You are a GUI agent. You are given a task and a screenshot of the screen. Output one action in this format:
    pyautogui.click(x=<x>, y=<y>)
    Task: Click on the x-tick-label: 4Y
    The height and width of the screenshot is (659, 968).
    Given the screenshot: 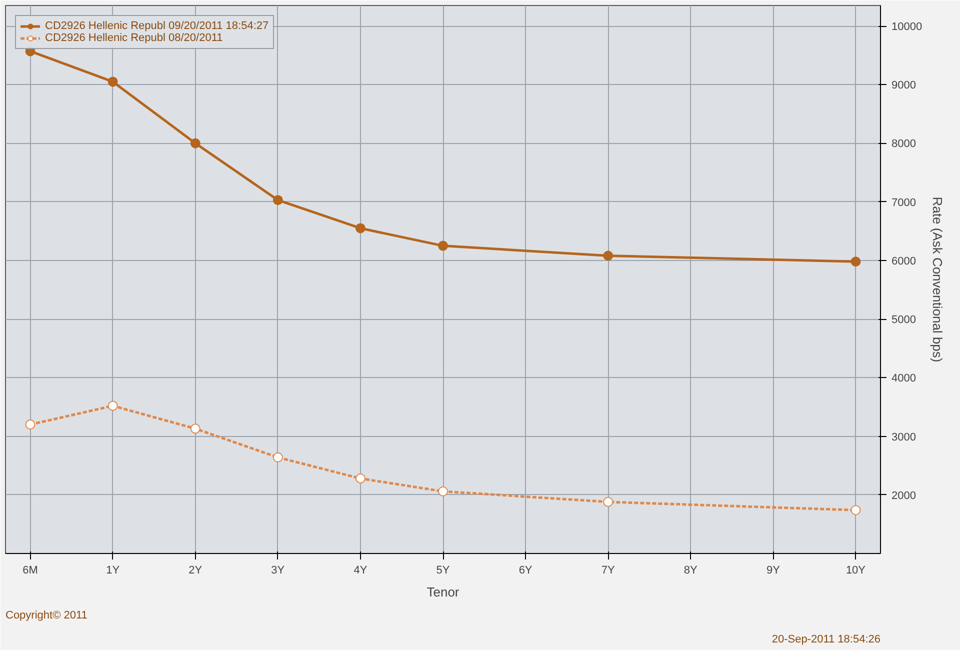 What is the action you would take?
    pyautogui.click(x=361, y=570)
    